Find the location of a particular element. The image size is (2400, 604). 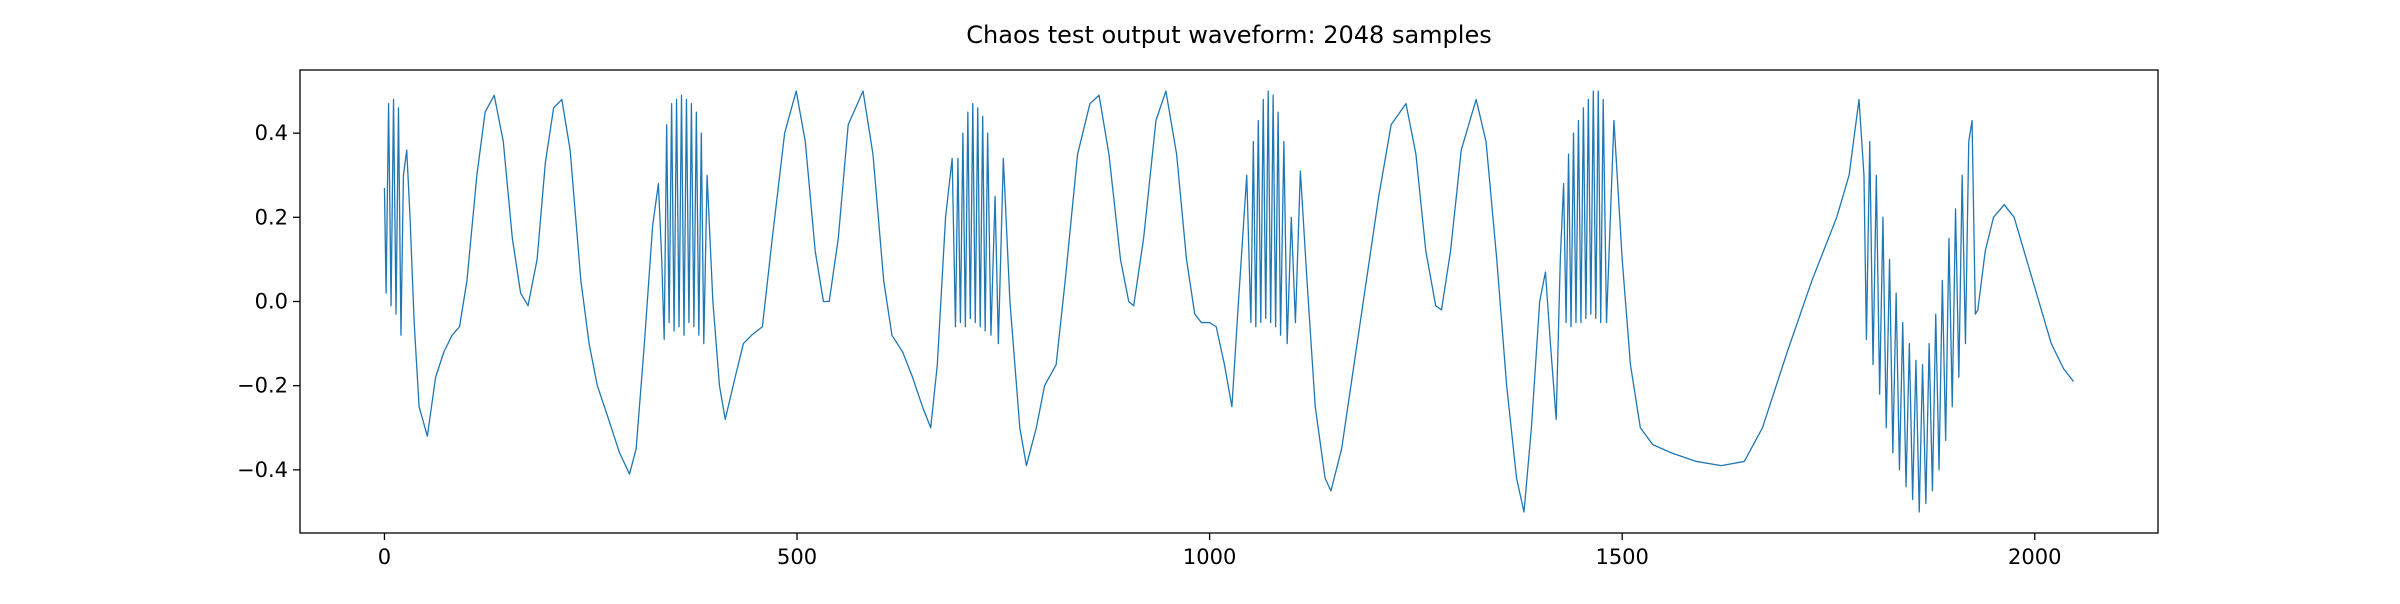

x-tick-label: 0 is located at coordinates (384, 557).